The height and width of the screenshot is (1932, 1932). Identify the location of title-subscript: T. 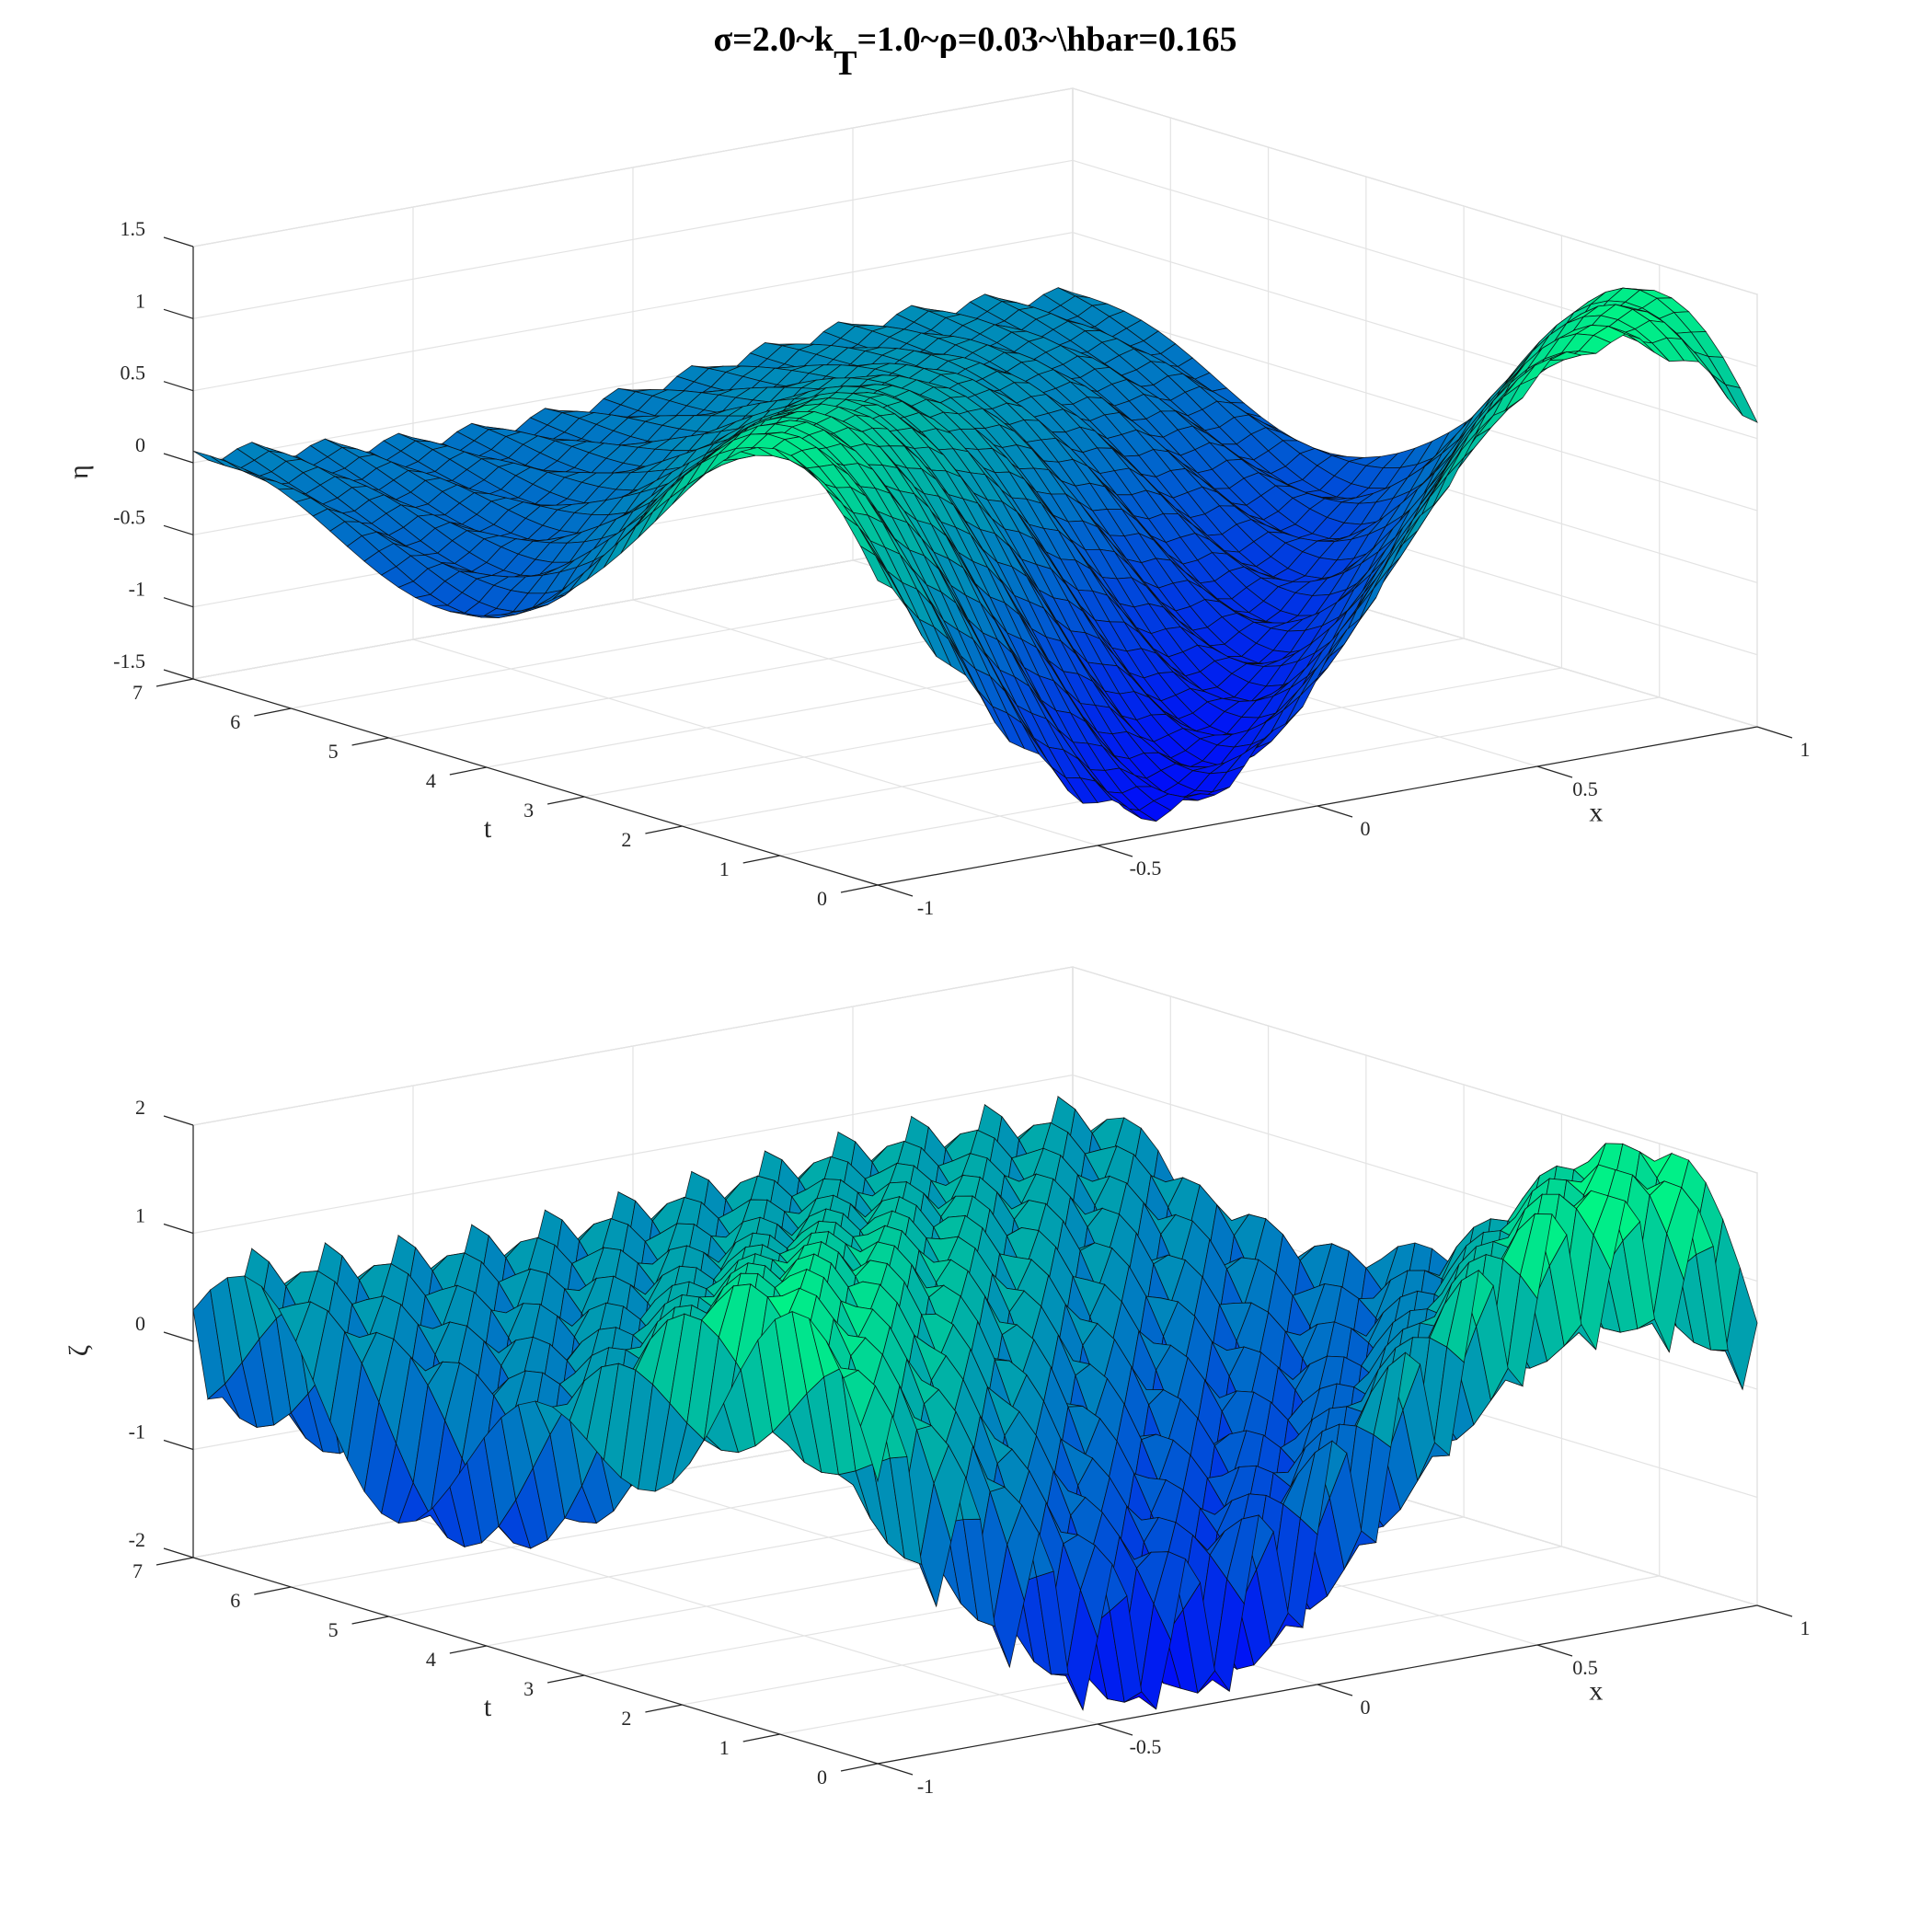
(845, 63).